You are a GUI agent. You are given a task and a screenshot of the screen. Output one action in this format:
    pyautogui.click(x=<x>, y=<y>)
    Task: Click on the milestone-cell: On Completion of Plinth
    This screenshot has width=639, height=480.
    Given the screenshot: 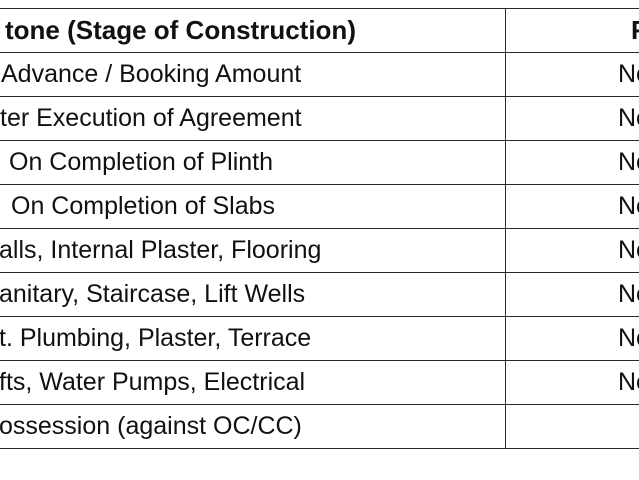 What is the action you would take?
    pyautogui.click(x=253, y=162)
    